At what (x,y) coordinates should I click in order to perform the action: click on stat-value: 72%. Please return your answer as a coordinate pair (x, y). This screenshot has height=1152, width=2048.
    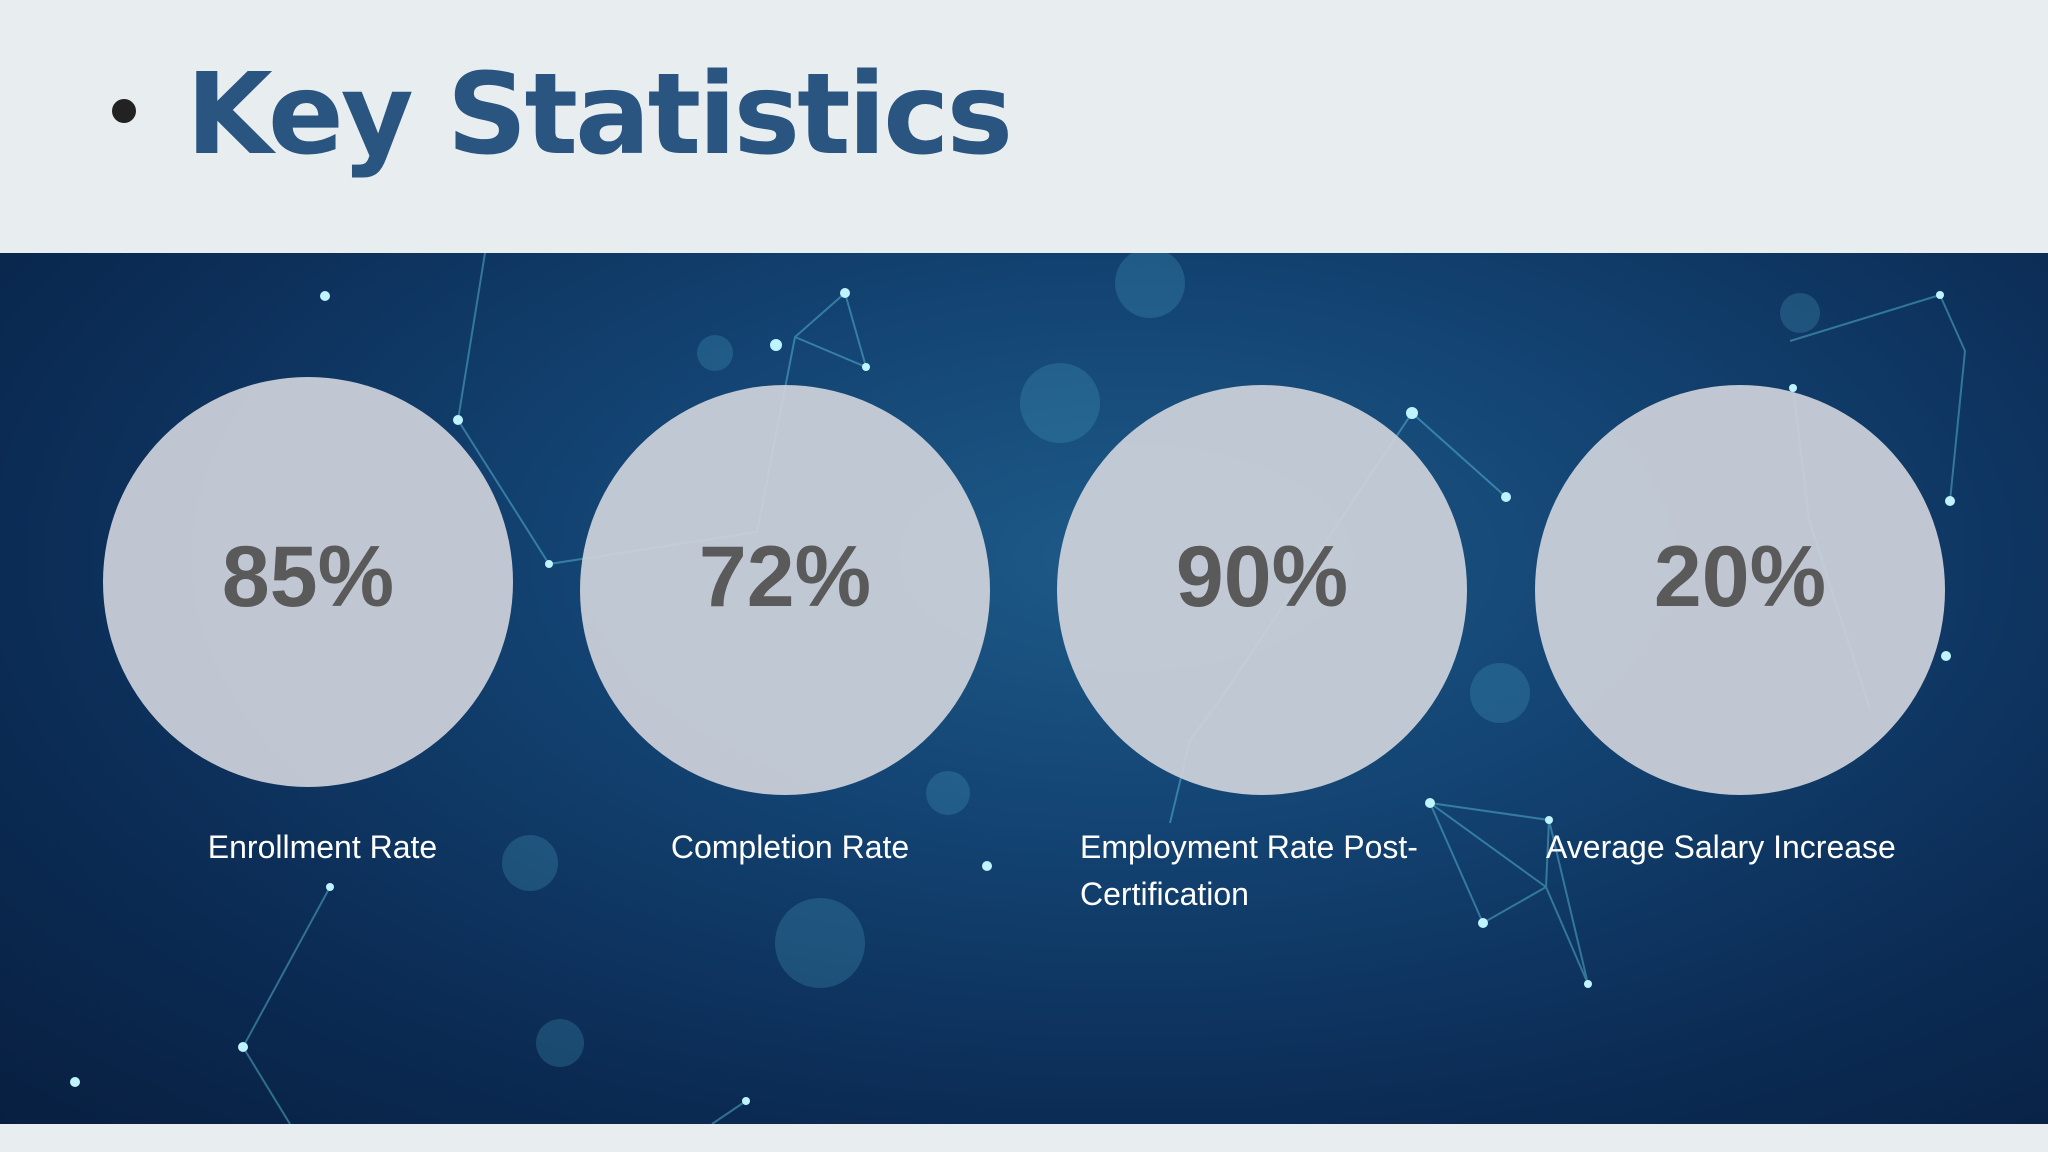
    Looking at the image, I should click on (785, 577).